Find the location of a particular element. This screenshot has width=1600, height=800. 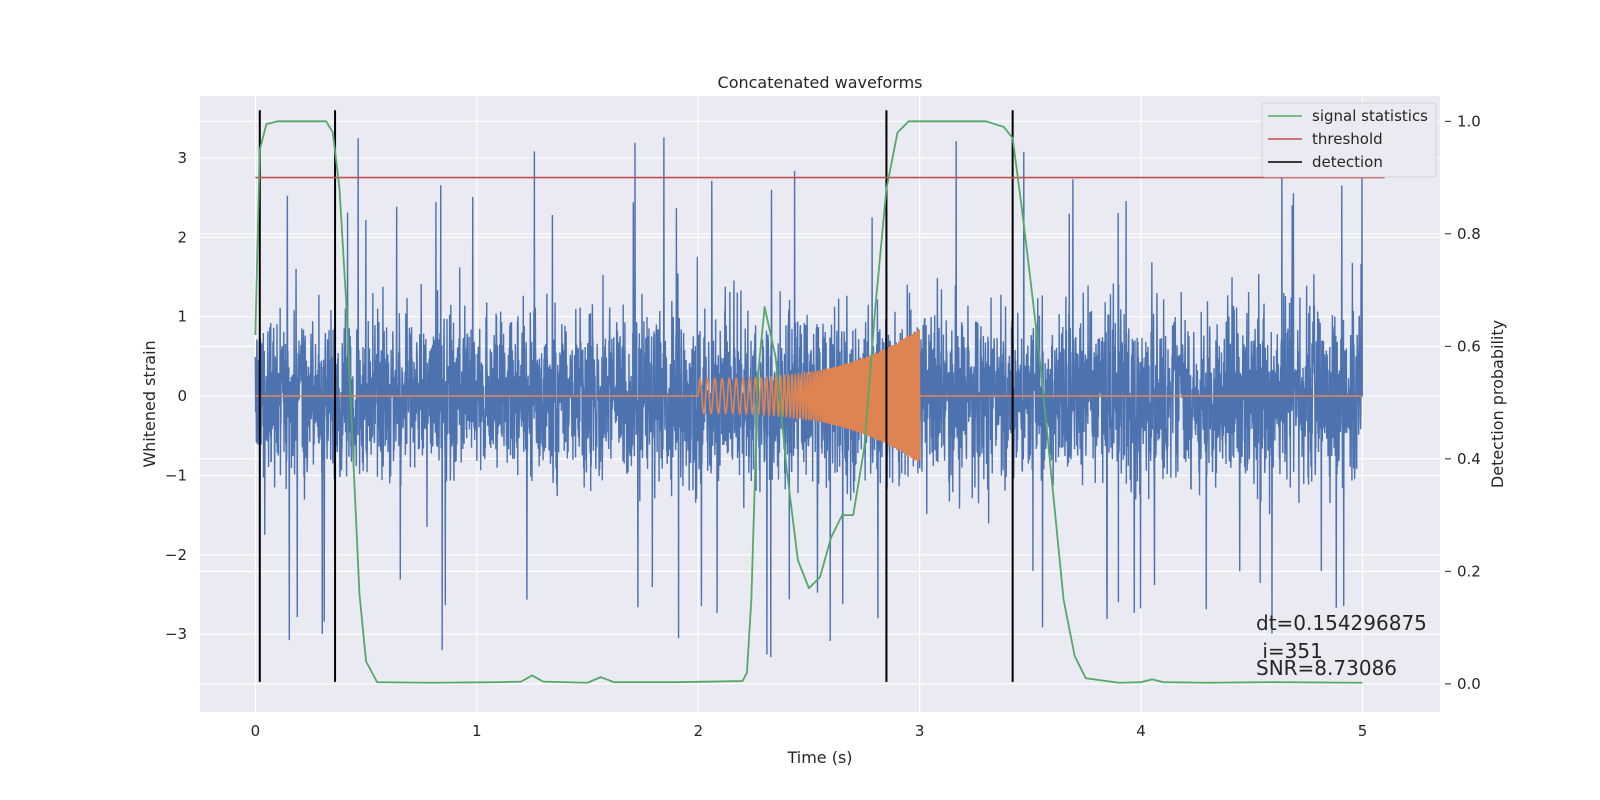

y-right-tick-label: 0.4 is located at coordinates (1469, 459).